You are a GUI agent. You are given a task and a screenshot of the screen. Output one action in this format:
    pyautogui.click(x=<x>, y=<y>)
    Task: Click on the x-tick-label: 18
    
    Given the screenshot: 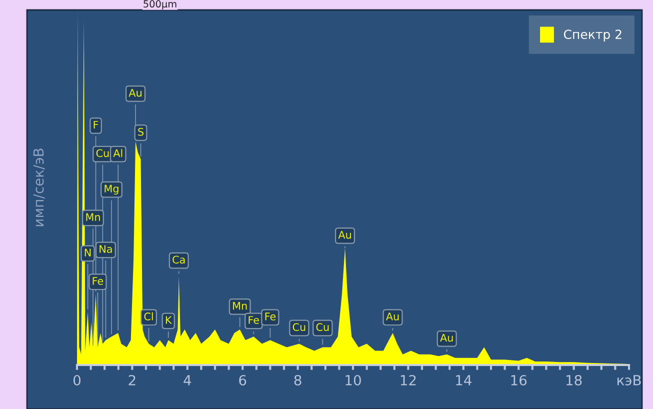 What is the action you would take?
    pyautogui.click(x=574, y=380)
    